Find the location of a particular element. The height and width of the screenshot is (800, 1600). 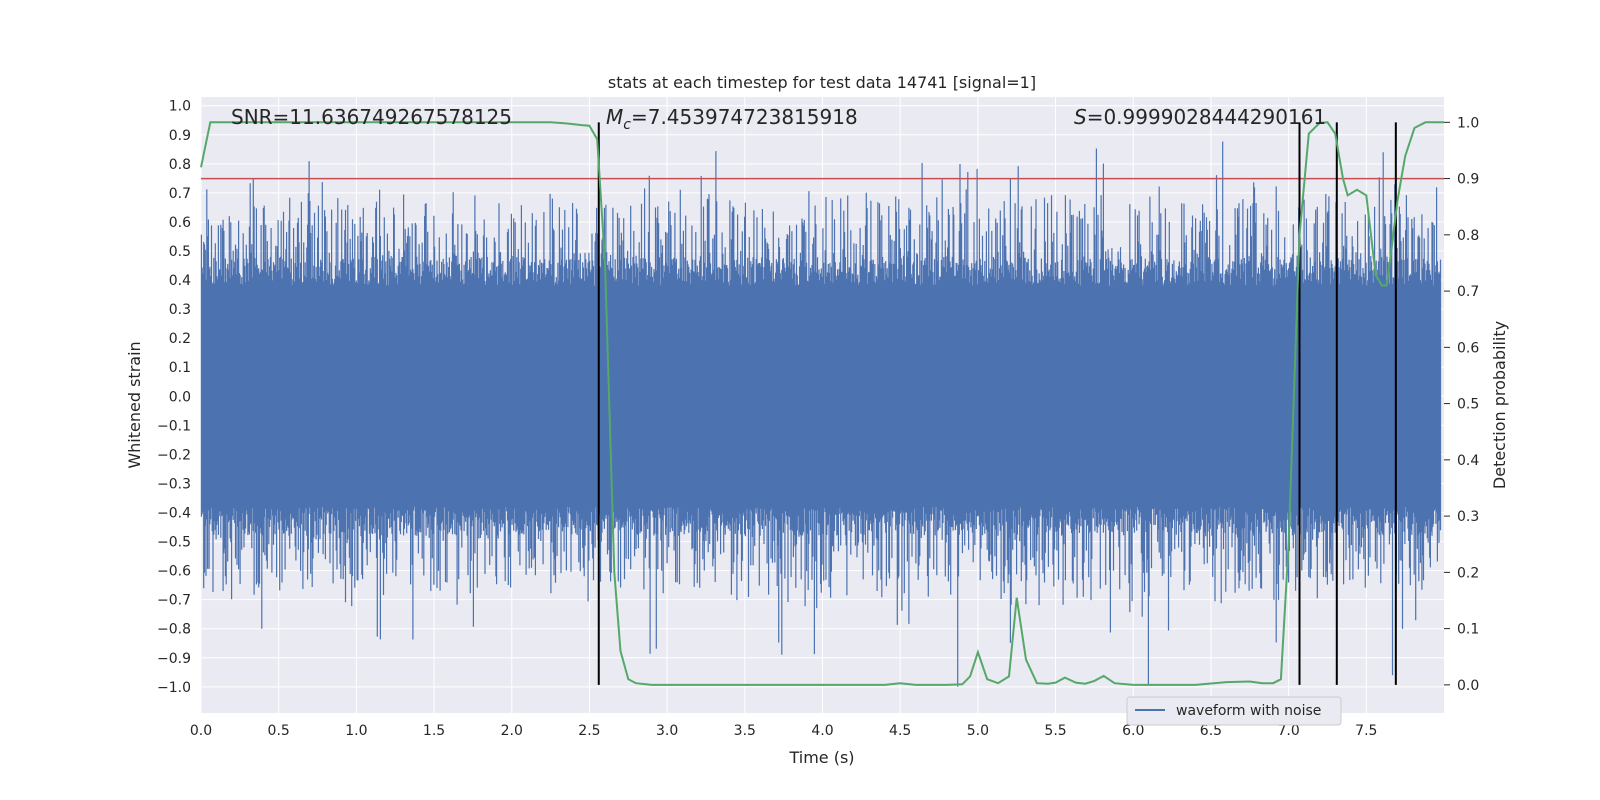

x-tick-label: 2.0 is located at coordinates (512, 731).